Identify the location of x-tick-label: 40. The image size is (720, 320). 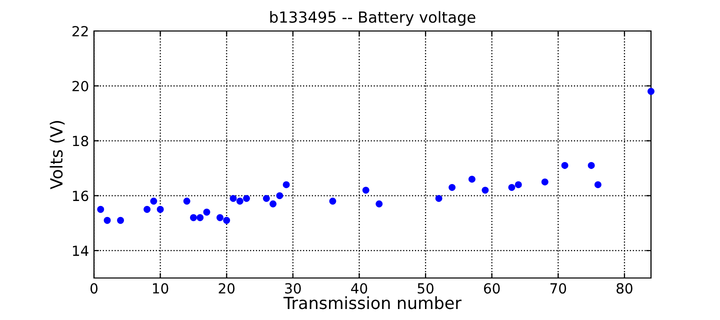
(359, 288).